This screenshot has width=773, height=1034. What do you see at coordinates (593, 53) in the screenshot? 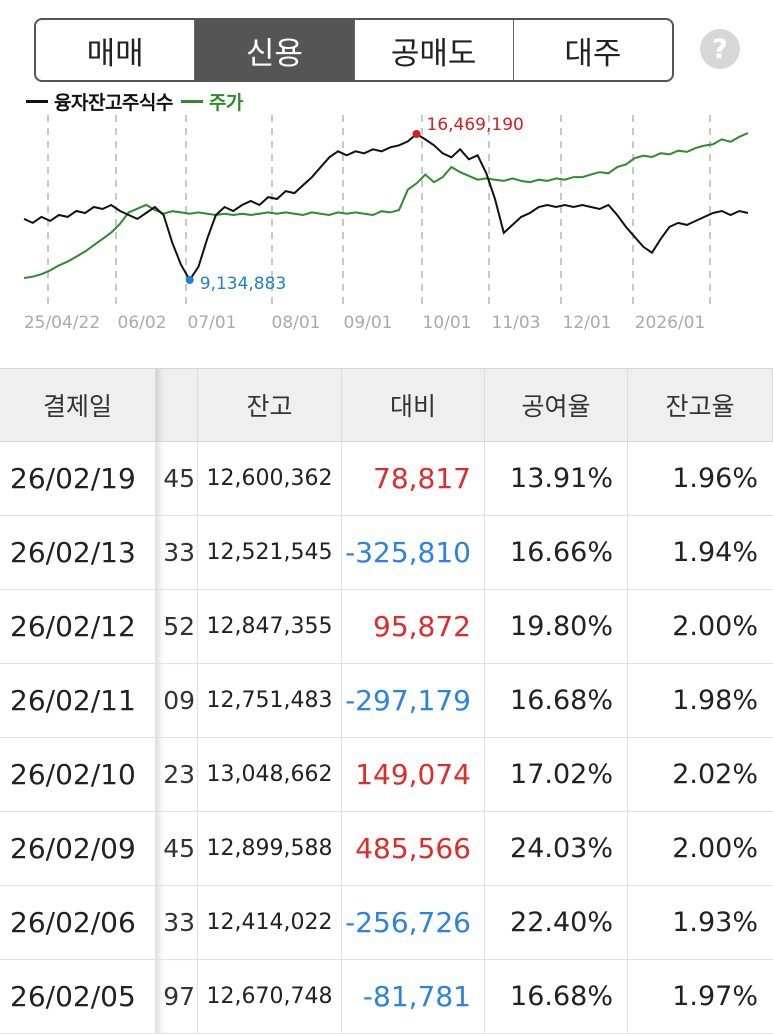
I see `tab-stock-lending: 대주` at bounding box center [593, 53].